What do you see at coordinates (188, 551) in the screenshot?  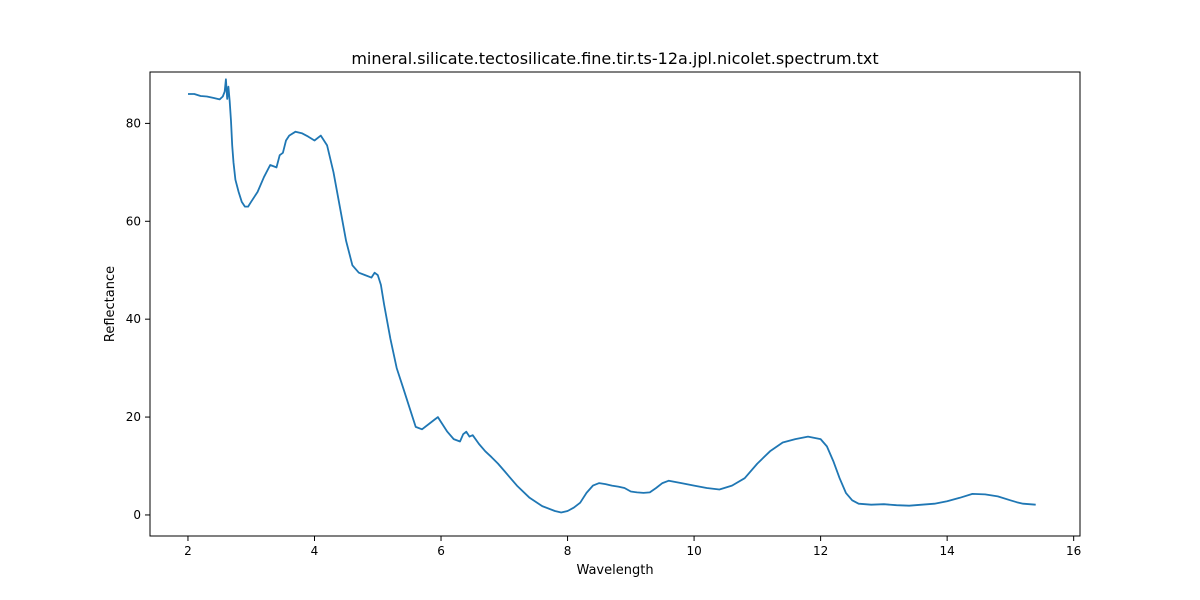 I see `x-tick-label: 2` at bounding box center [188, 551].